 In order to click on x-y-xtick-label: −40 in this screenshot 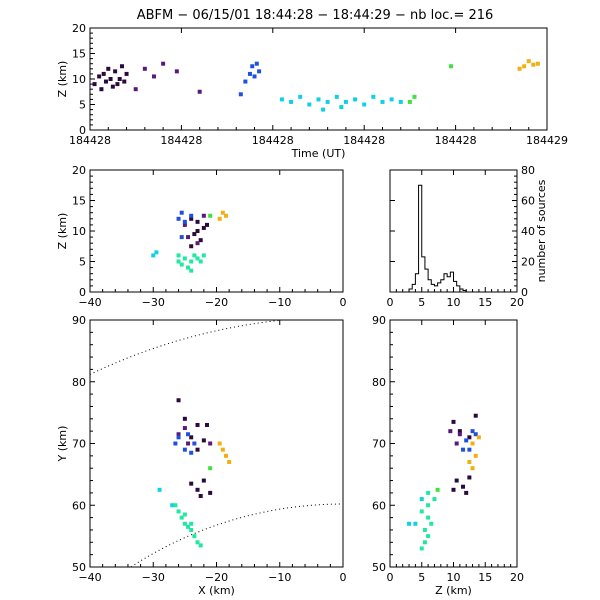, I will do `click(89, 577)`.